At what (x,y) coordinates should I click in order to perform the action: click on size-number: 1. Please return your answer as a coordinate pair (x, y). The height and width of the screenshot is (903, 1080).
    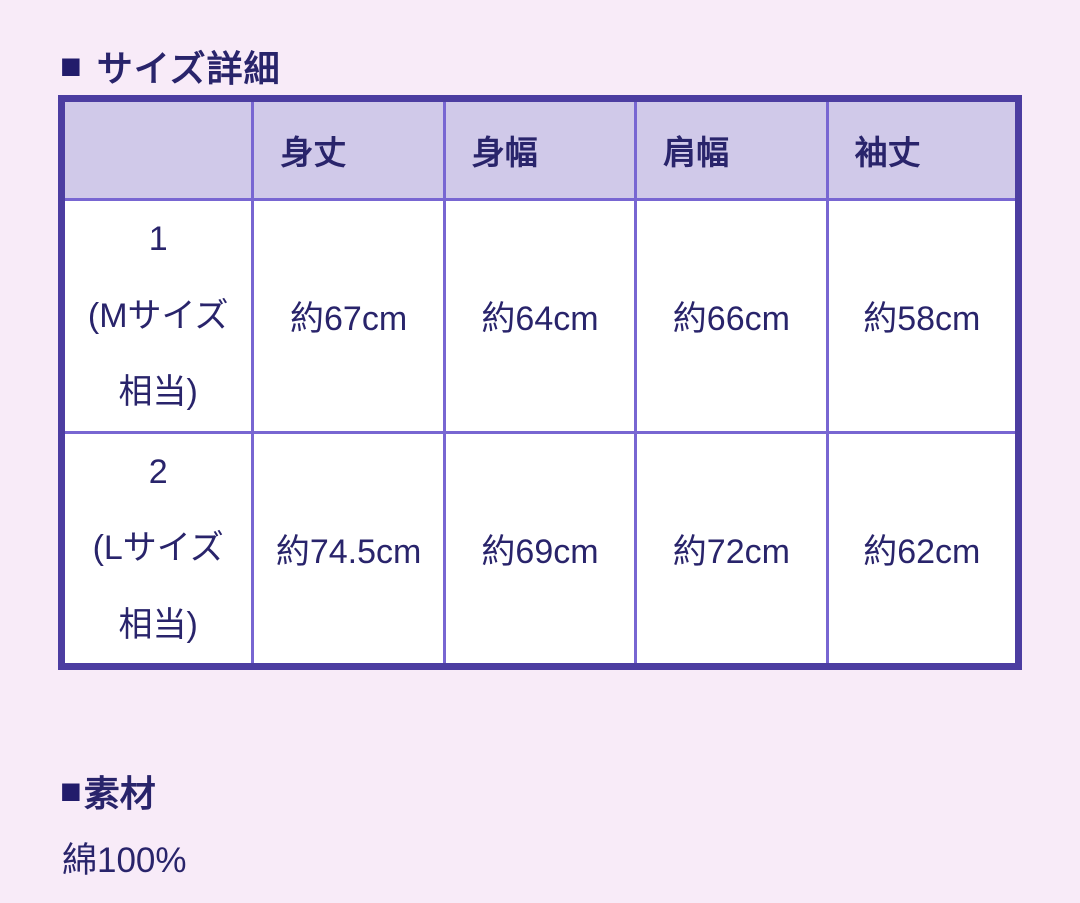
    Looking at the image, I should click on (158, 239).